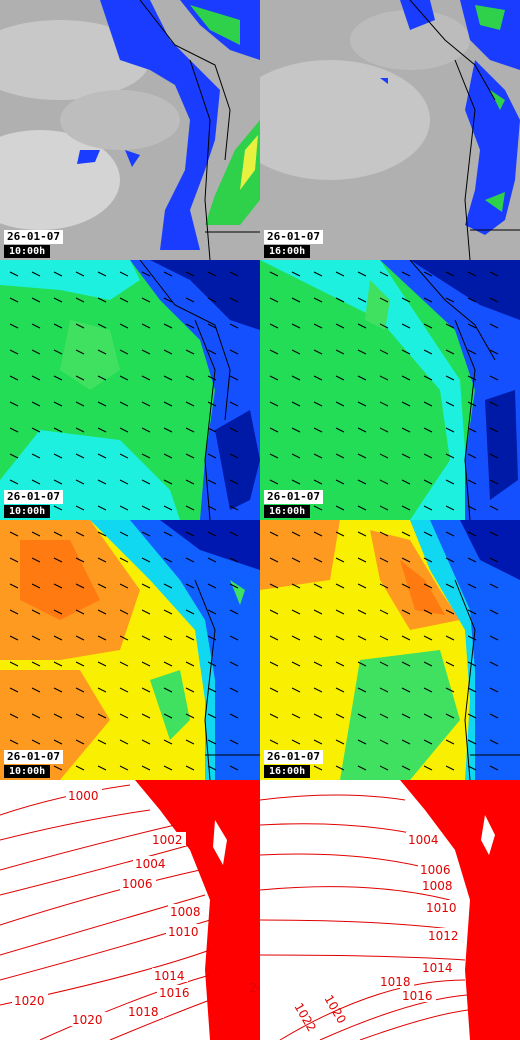 The height and width of the screenshot is (1040, 520). I want to click on isobar-label: 1018, so click(395, 982).